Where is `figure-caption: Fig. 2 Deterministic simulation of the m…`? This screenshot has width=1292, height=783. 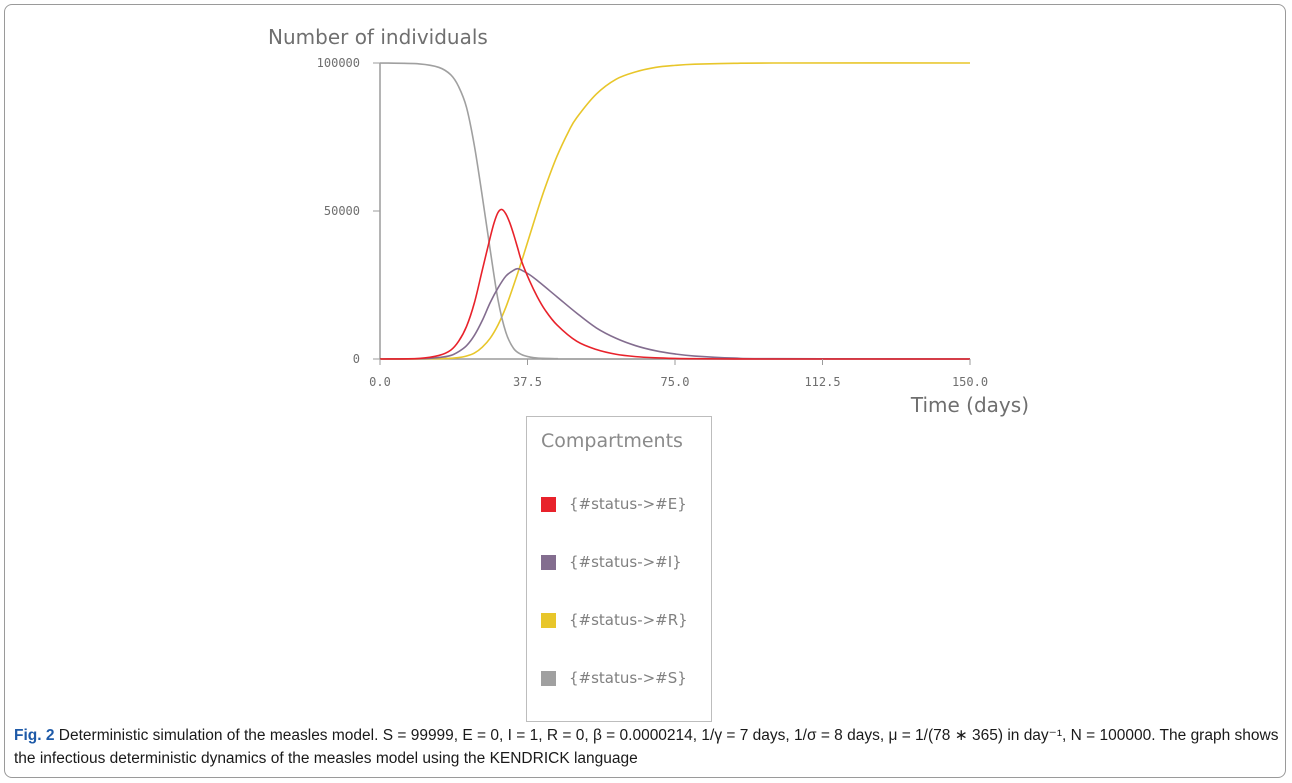
figure-caption: Fig. 2 Deterministic simulation of the m… is located at coordinates (648, 747).